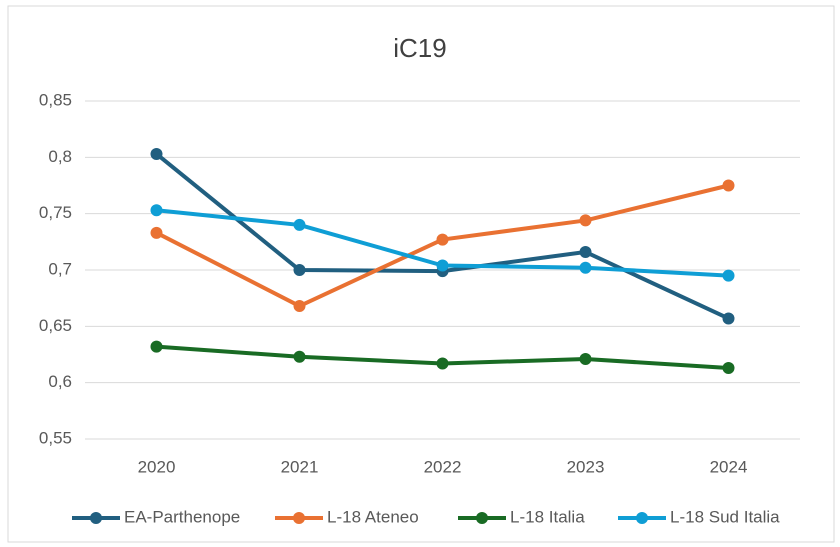 This screenshot has width=840, height=547. I want to click on x-tick-label: 2021, so click(300, 466).